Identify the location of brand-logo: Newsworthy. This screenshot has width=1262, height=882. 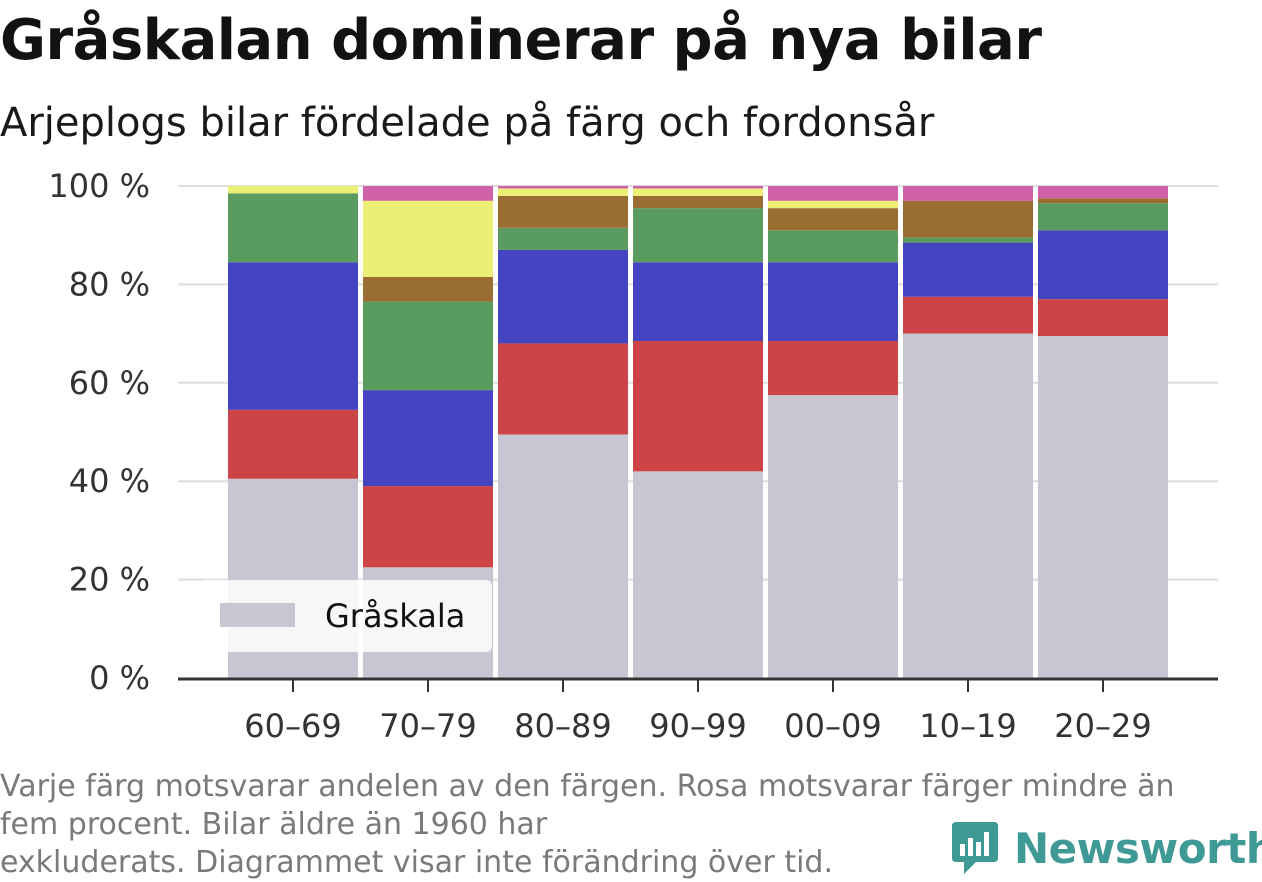
(1106, 848).